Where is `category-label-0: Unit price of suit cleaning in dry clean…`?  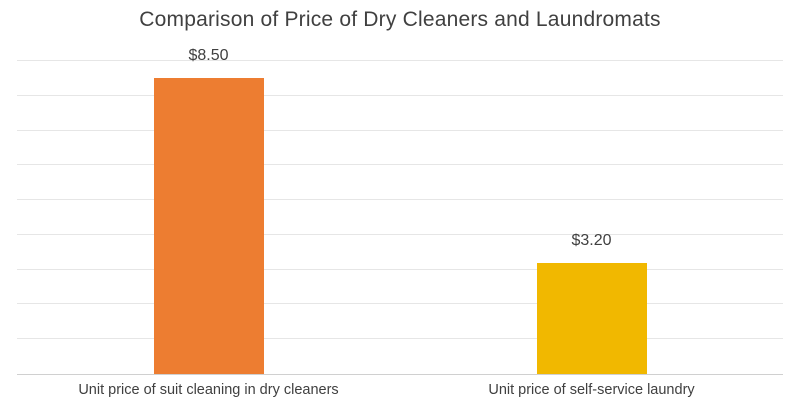
category-label-0: Unit price of suit cleaning in dry clean… is located at coordinates (208, 390).